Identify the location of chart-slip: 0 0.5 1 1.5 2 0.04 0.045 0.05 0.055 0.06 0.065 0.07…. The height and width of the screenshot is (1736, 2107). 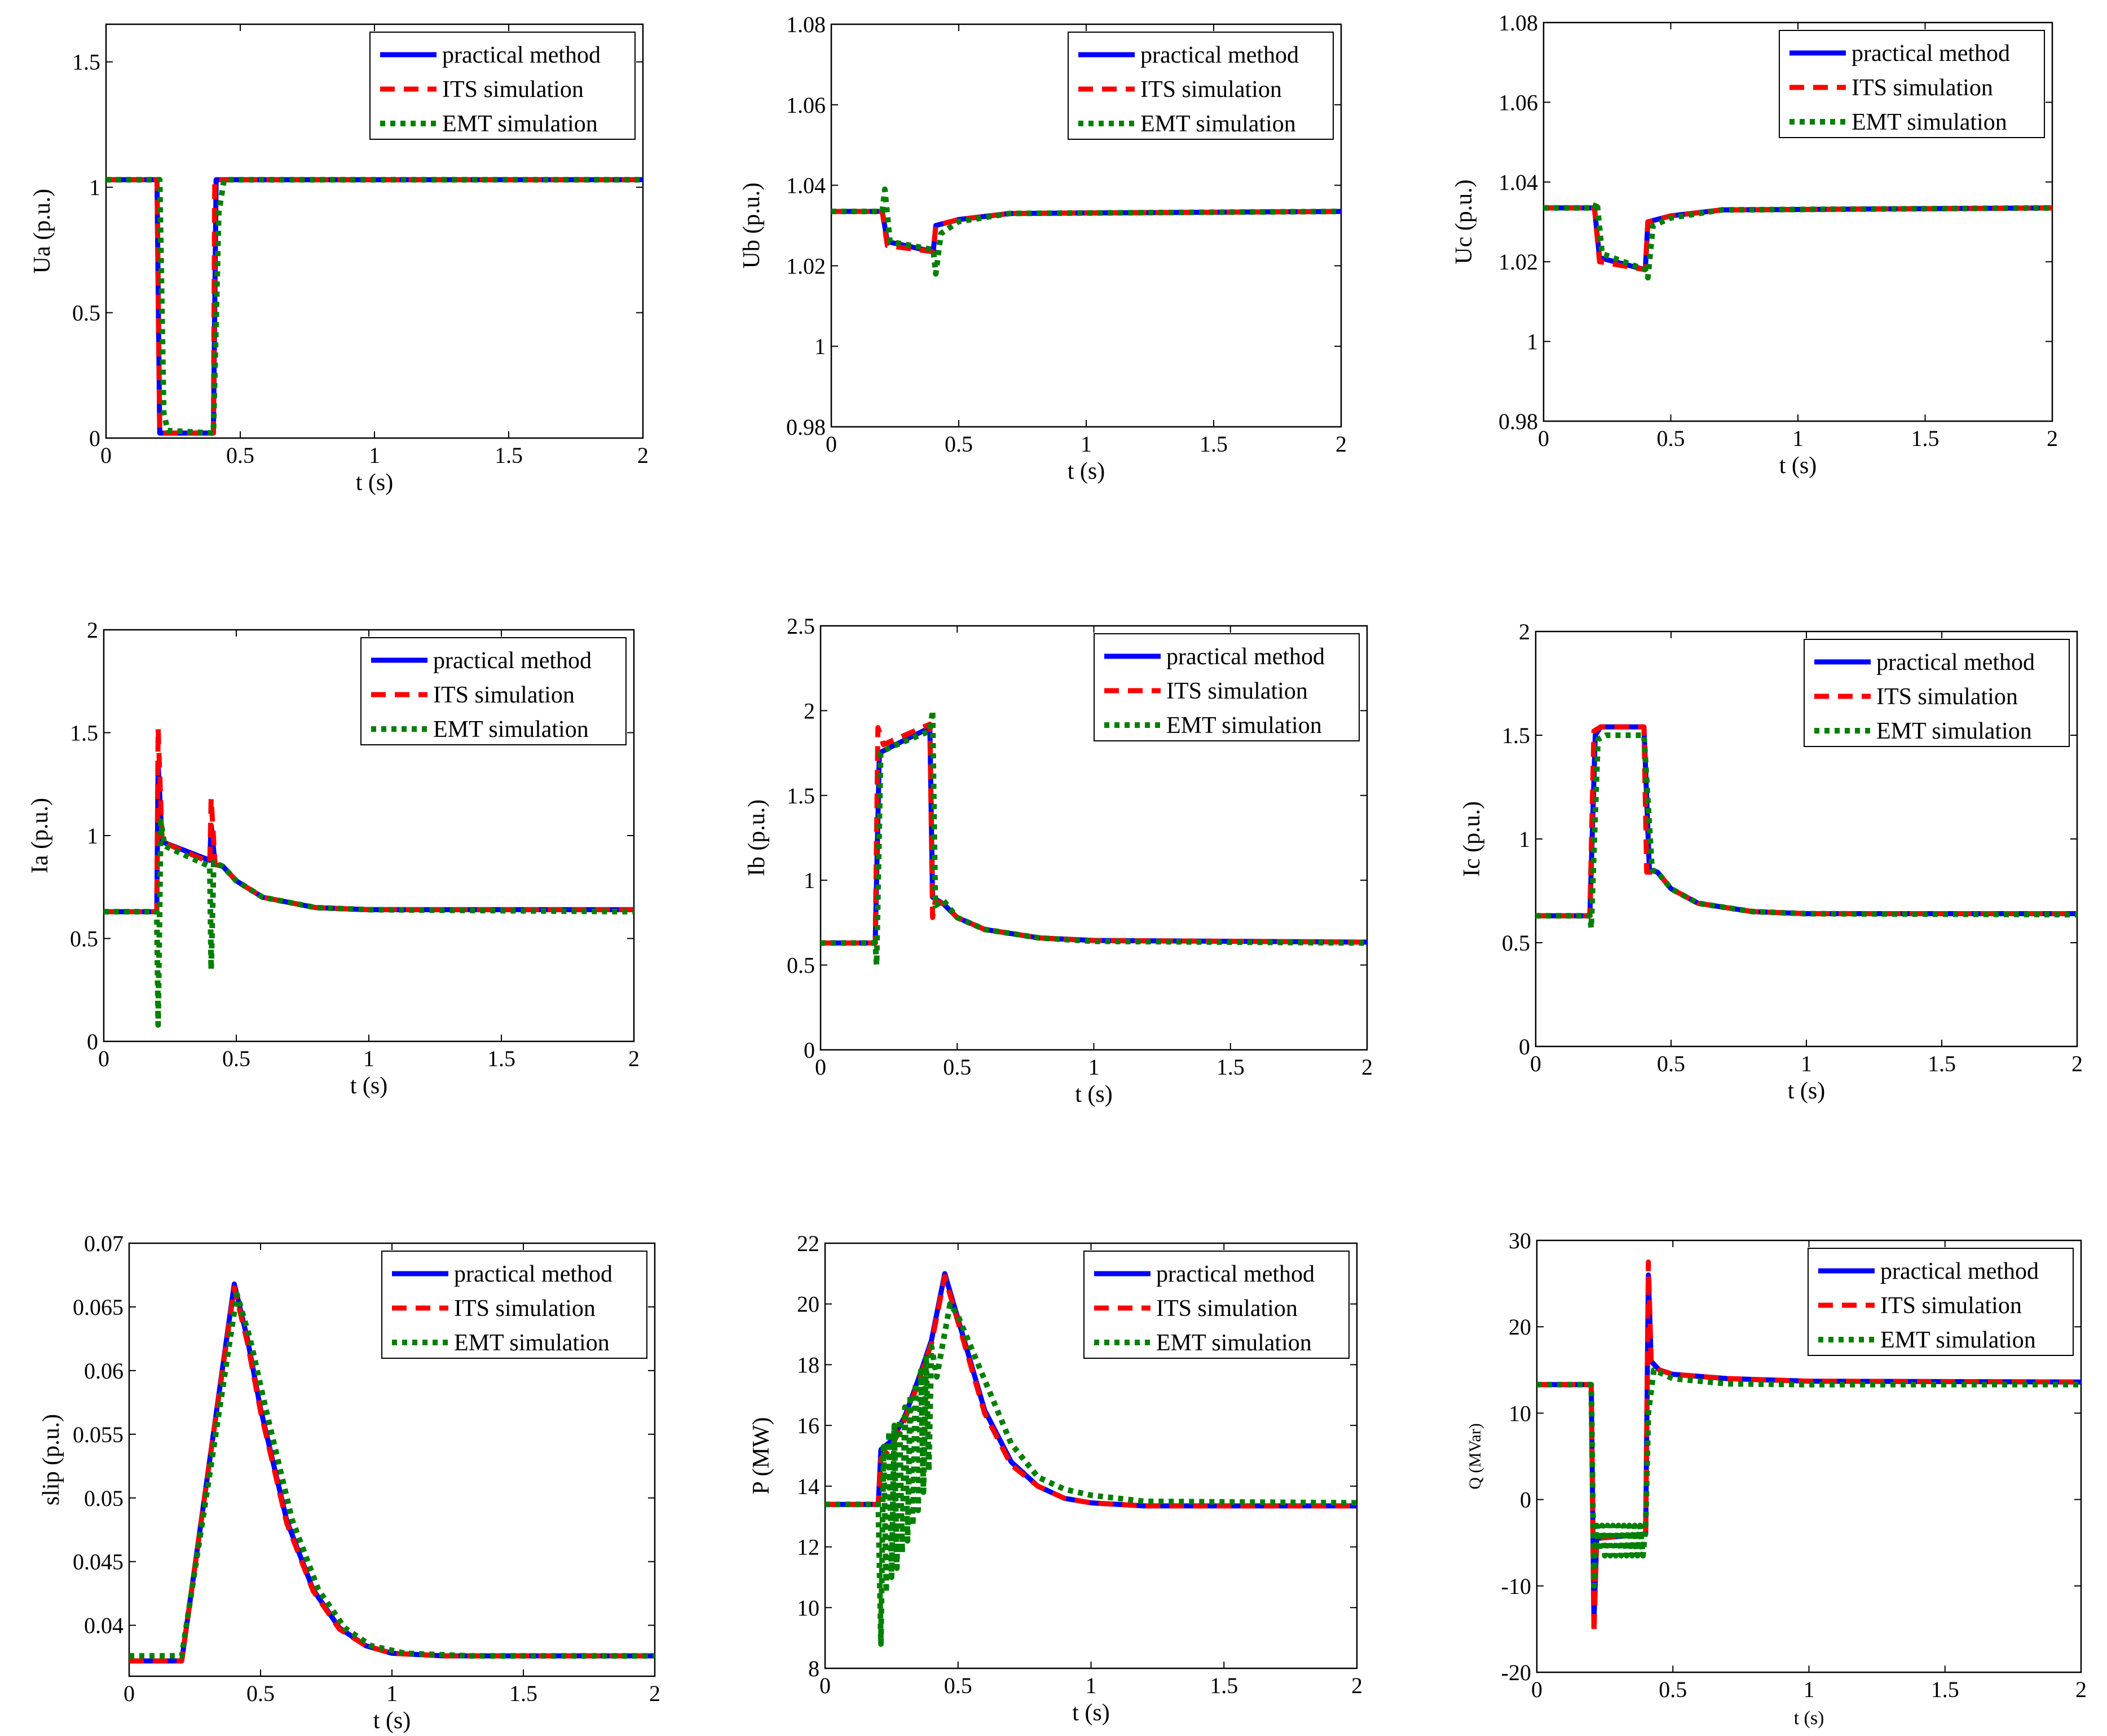
(349, 1482).